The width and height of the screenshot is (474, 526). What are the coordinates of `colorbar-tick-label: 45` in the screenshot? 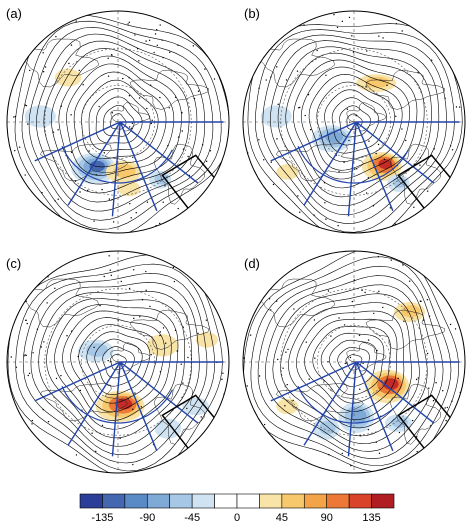 It's located at (282, 518).